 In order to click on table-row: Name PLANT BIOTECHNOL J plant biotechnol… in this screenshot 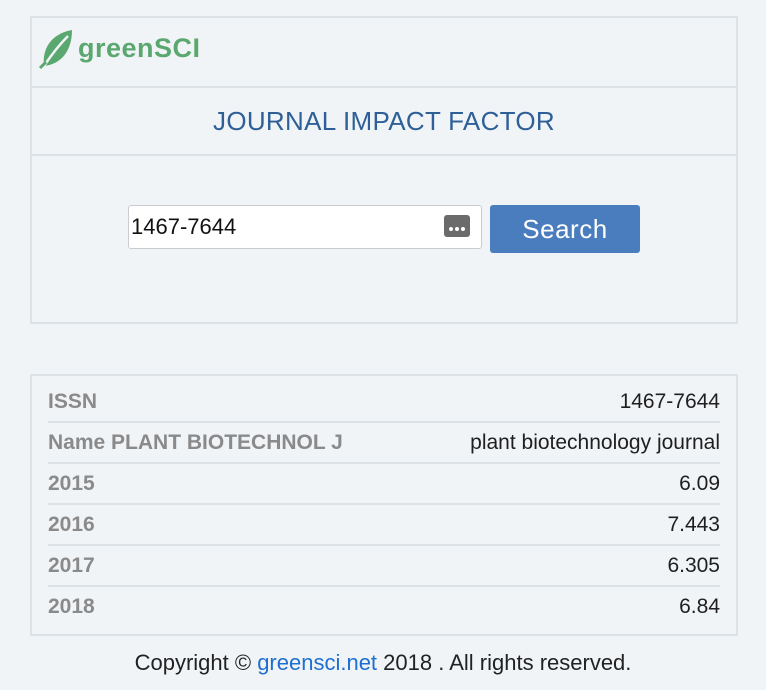, I will do `click(384, 443)`.